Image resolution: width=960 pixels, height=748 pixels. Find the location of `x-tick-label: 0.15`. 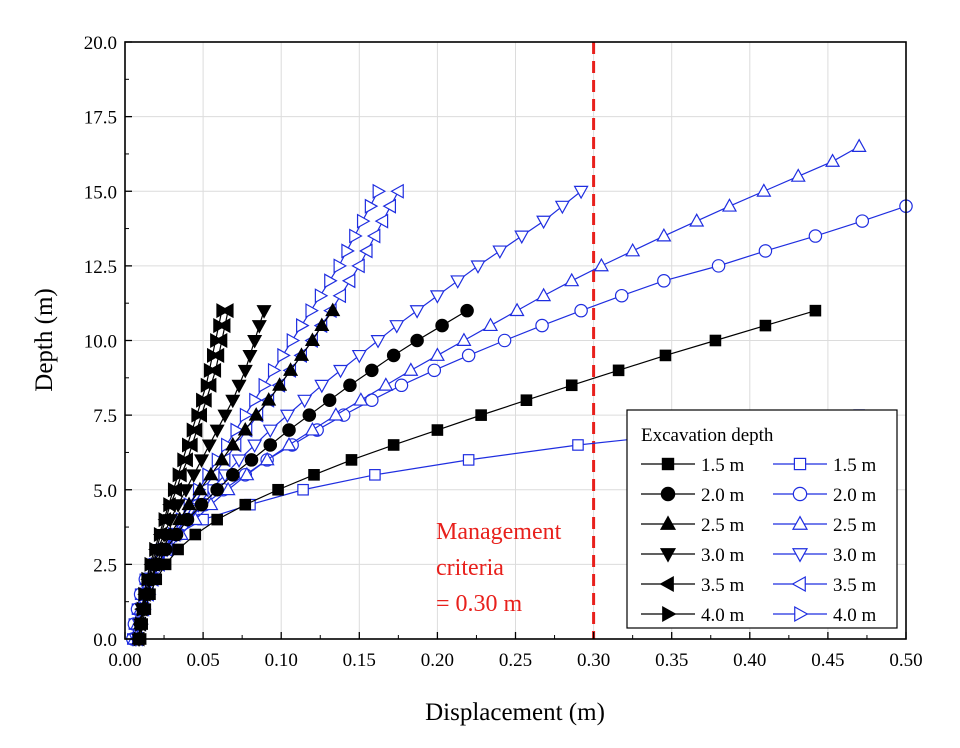

x-tick-label: 0.15 is located at coordinates (359, 660).